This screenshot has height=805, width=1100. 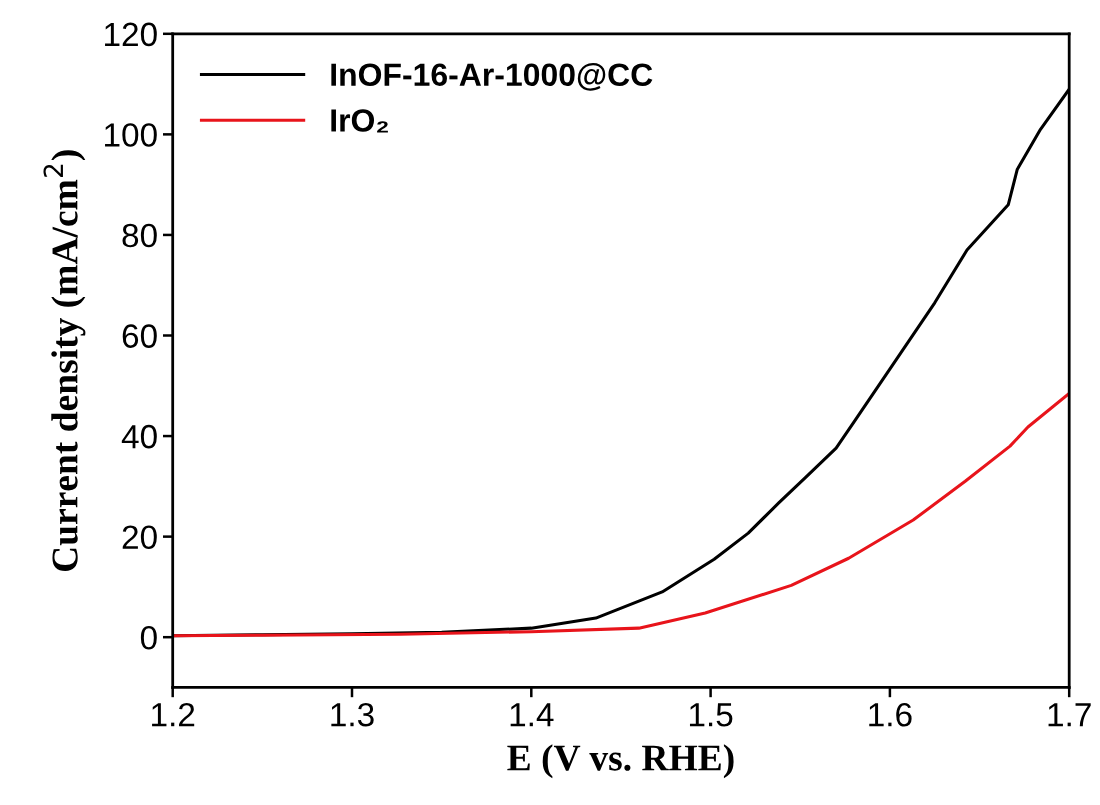 I want to click on legend-label: IrO₂, so click(x=359, y=121).